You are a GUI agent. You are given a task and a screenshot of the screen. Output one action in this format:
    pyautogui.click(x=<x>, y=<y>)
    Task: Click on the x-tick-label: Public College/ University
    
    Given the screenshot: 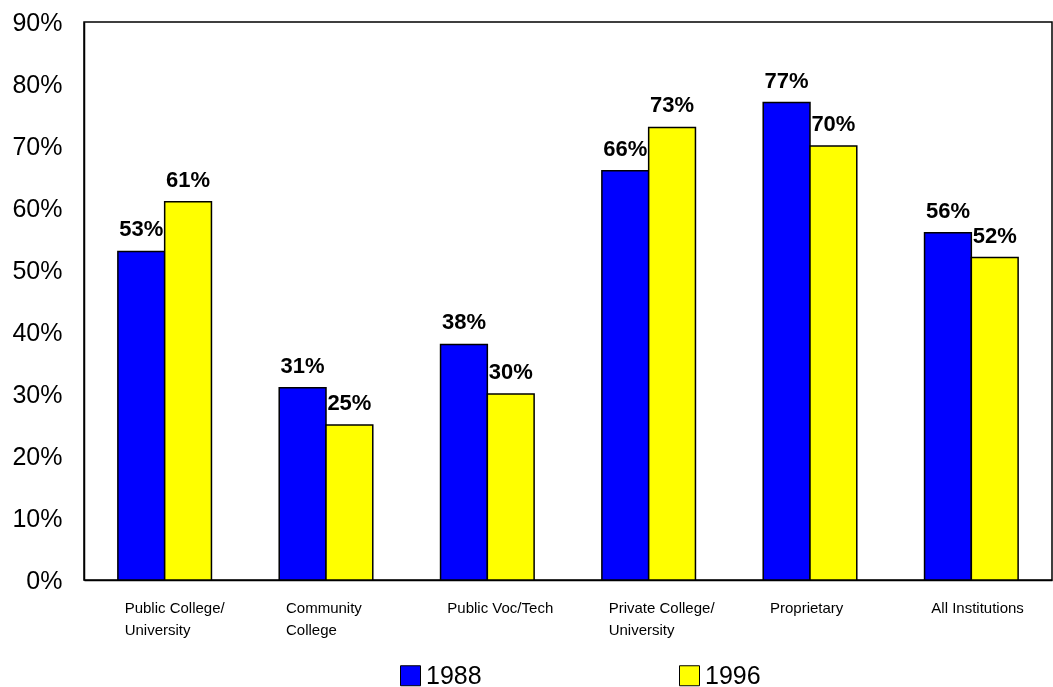 What is the action you would take?
    pyautogui.click(x=175, y=618)
    